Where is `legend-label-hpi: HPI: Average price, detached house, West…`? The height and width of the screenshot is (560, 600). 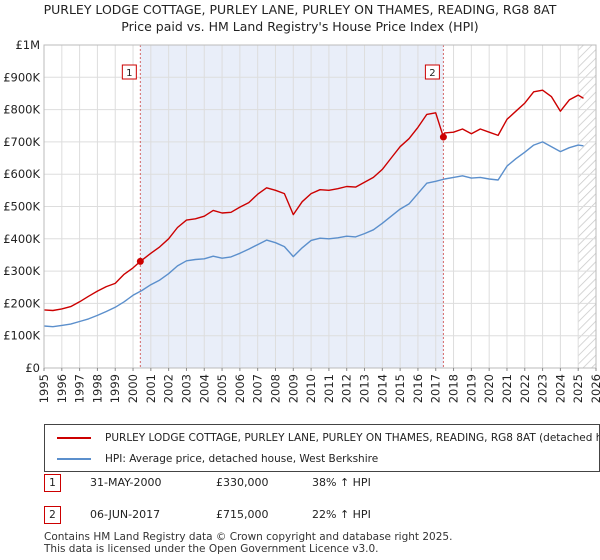 legend-label-hpi: HPI: Average price, detached house, West… is located at coordinates (242, 459).